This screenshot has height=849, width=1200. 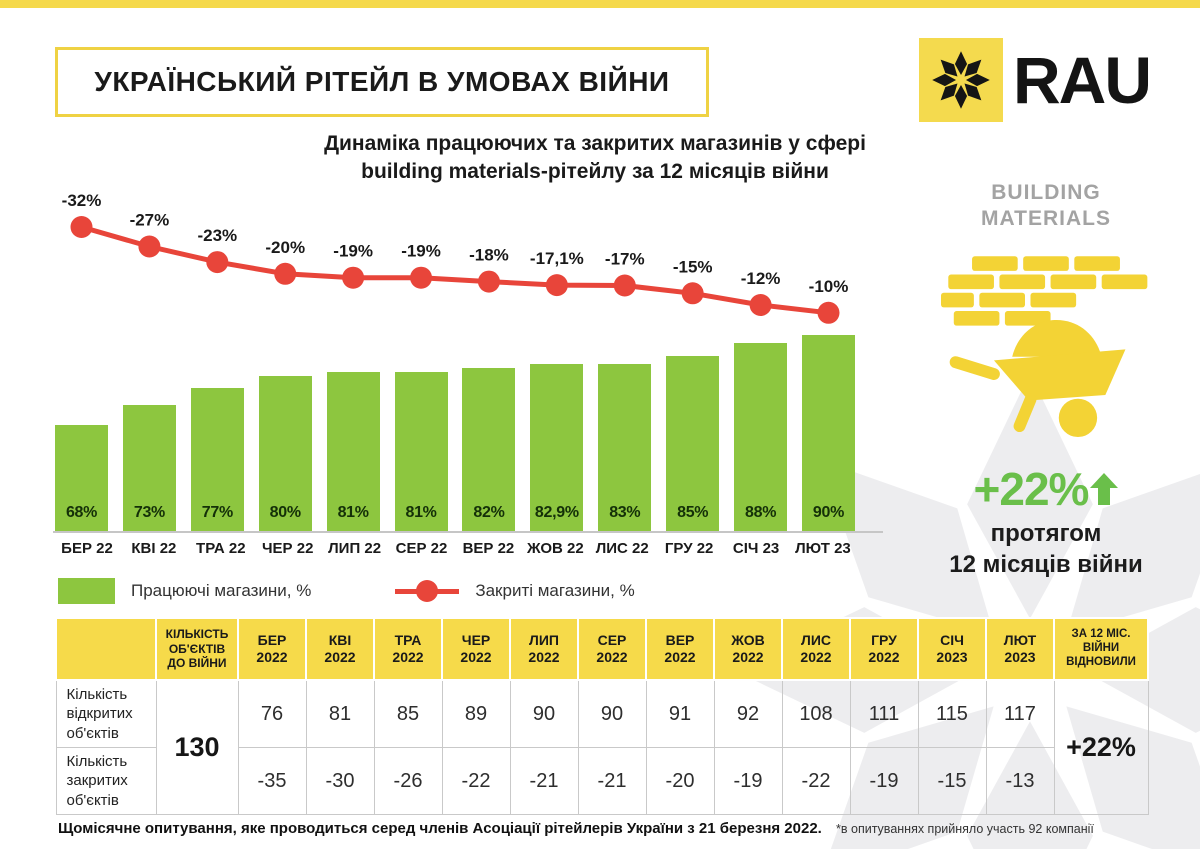 What do you see at coordinates (217, 459) in the screenshot?
I see `bar-ТРА 22: 77%` at bounding box center [217, 459].